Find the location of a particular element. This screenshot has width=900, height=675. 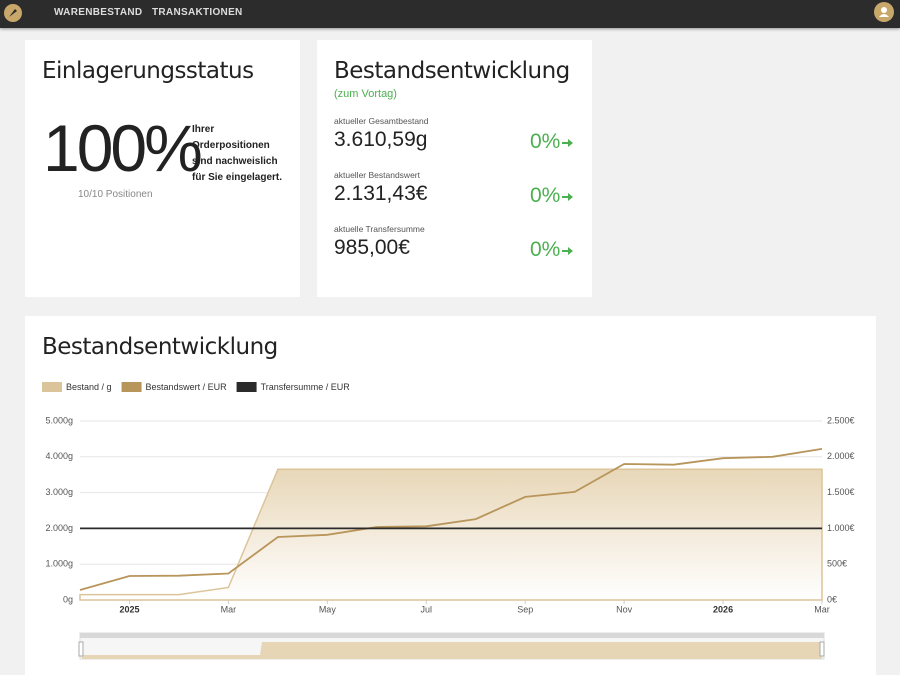

y-tick-label: 4.000g is located at coordinates (59, 456).